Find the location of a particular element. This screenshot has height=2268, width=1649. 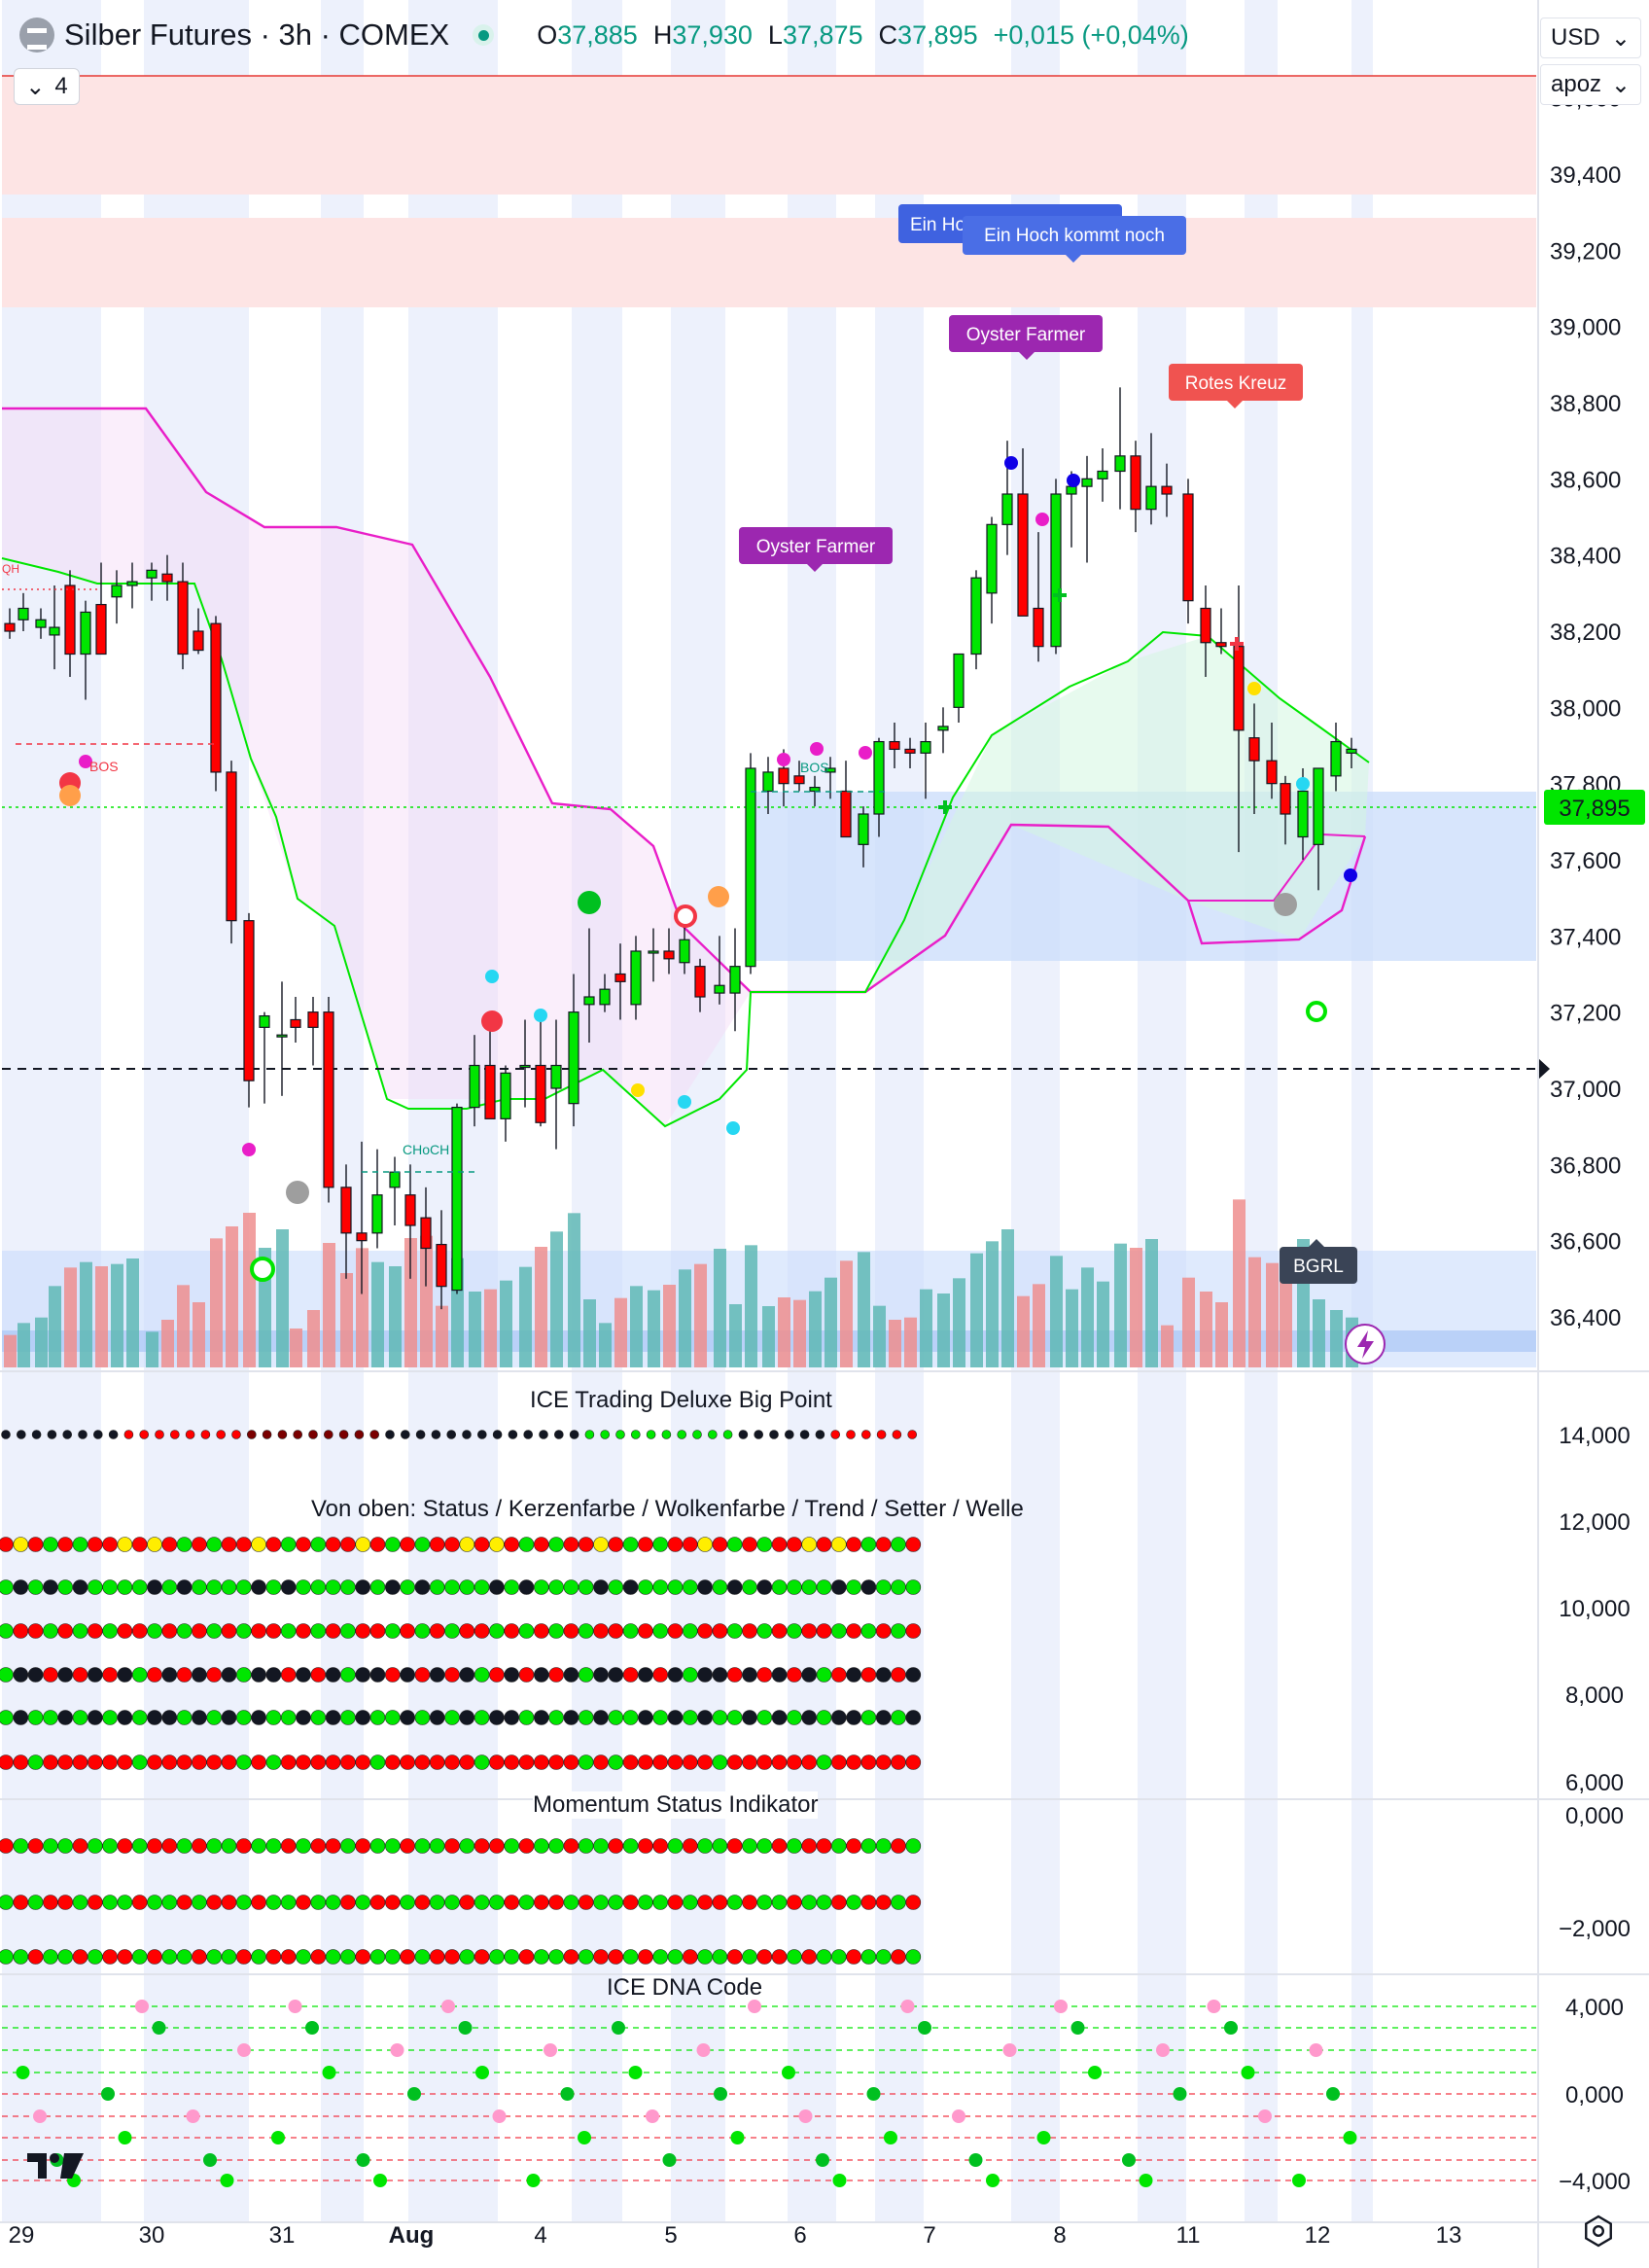

scale-select: apoz ⌄ is located at coordinates (1590, 84).